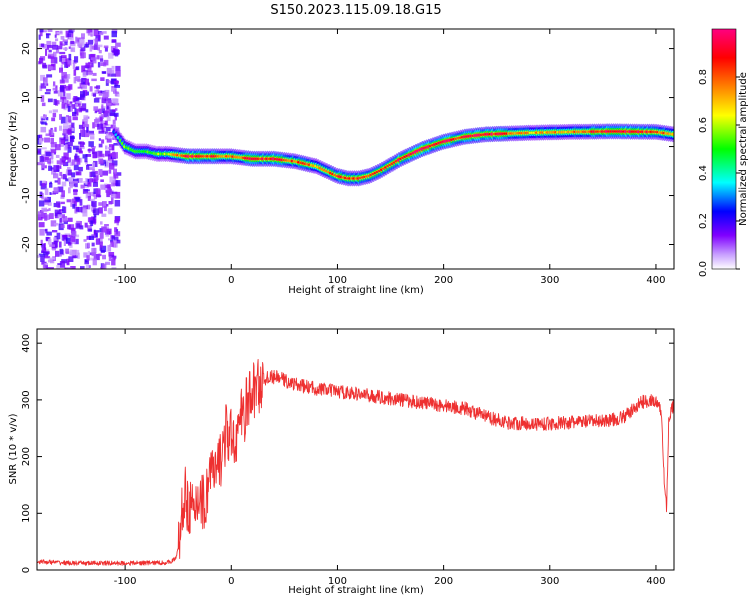 The height and width of the screenshot is (600, 750). Describe the element at coordinates (703, 77) in the screenshot. I see `colorbar-tick-label: 0.8` at that location.